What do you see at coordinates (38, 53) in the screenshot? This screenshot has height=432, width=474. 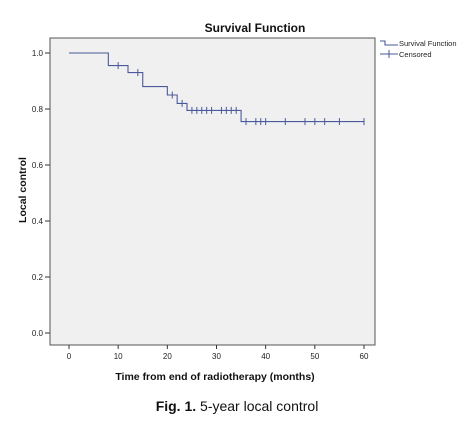 I see `y-tick-label: 1.0` at bounding box center [38, 53].